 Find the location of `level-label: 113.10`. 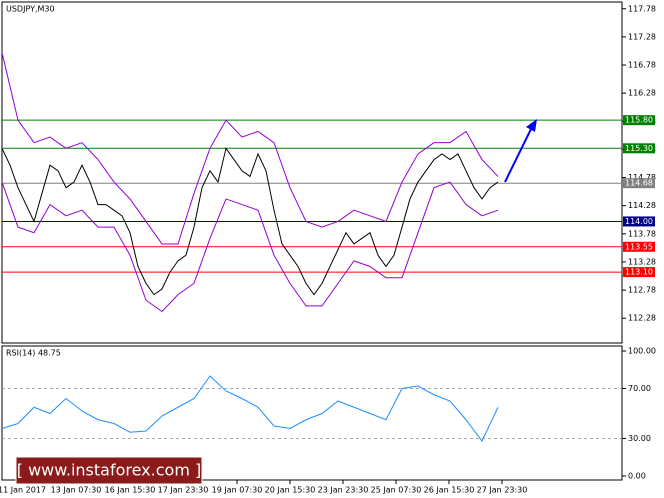

level-label: 113.10 is located at coordinates (639, 272).